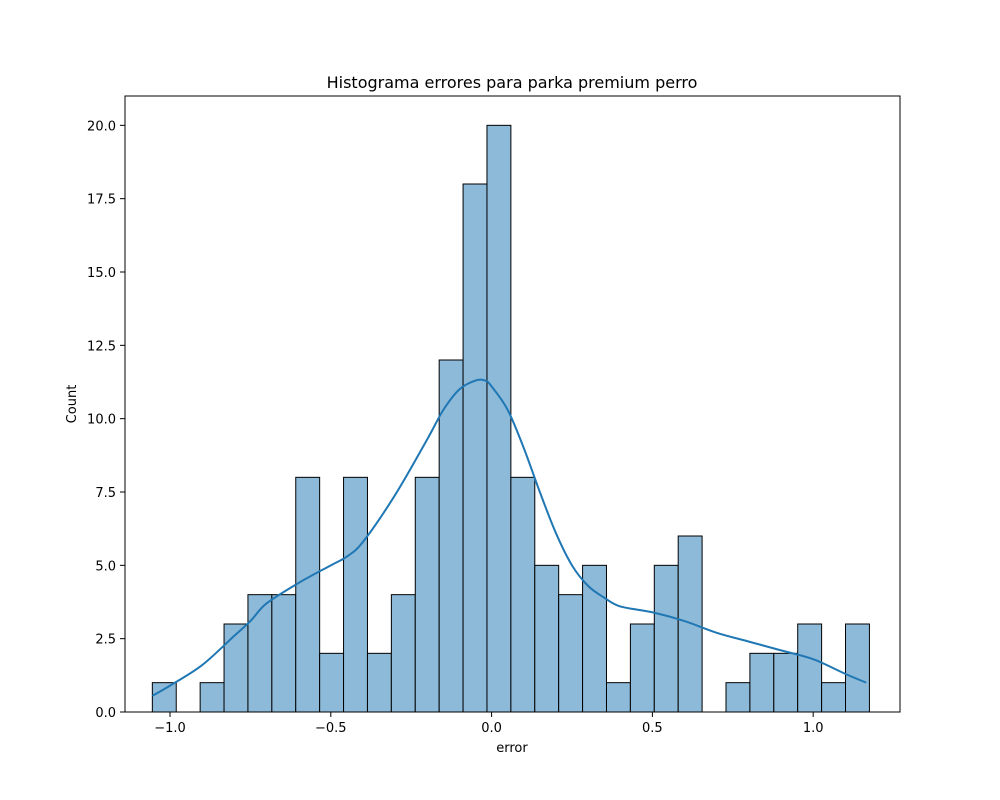 The width and height of the screenshot is (1000, 800). What do you see at coordinates (101, 420) in the screenshot?
I see `y-tick-label: 10.0` at bounding box center [101, 420].